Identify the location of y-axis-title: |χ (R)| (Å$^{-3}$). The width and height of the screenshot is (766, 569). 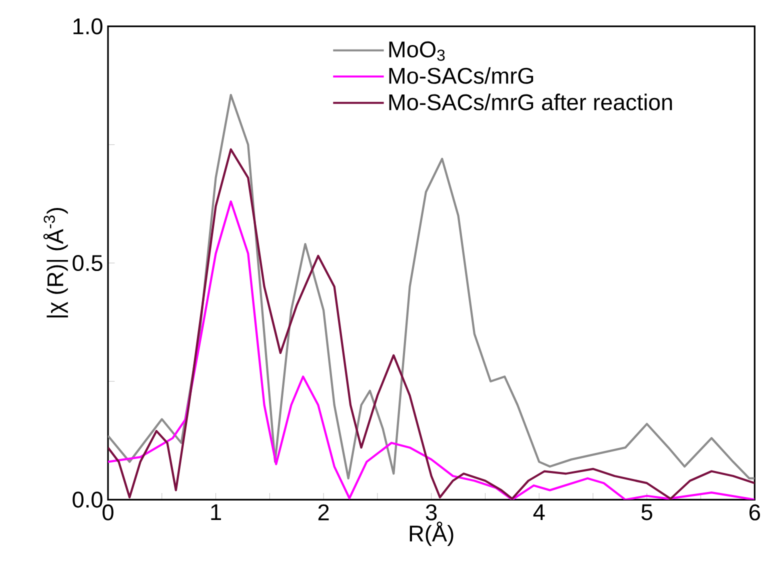
(55, 263).